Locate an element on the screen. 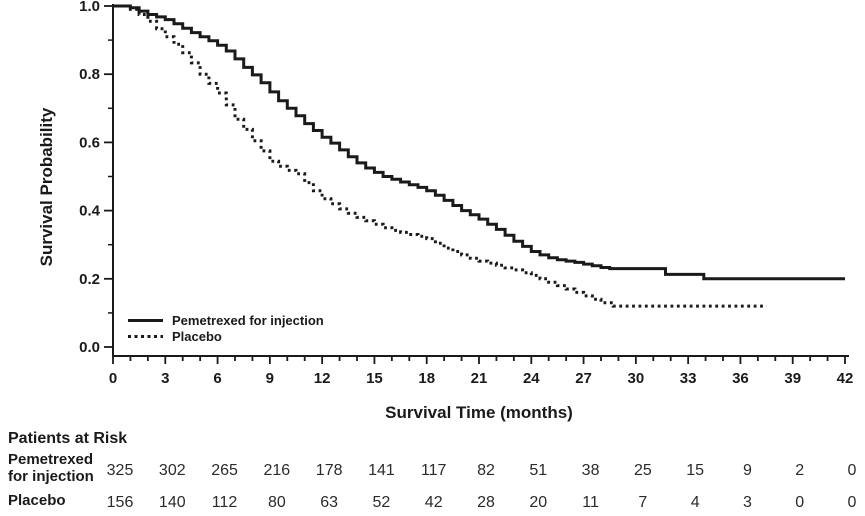 This screenshot has height=516, width=865. risk-count: 9 is located at coordinates (747, 470).